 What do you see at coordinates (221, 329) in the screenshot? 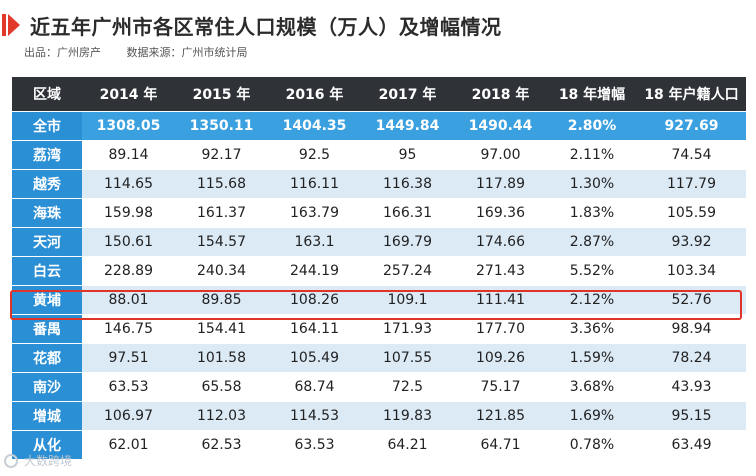
I see `value-cell: 154.41` at bounding box center [221, 329].